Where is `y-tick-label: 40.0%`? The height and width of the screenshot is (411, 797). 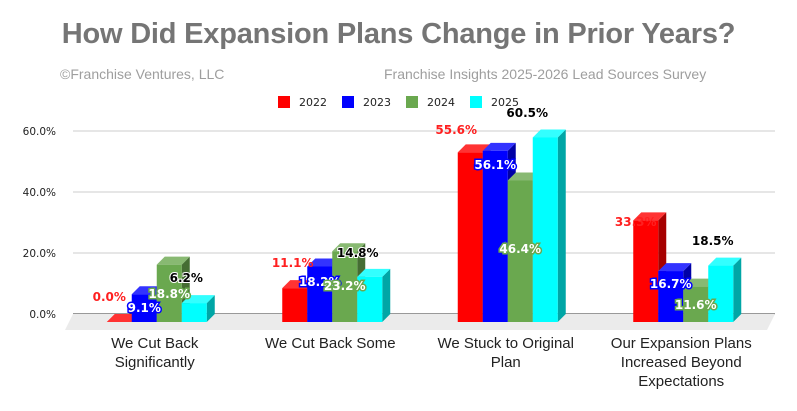 y-tick-label: 40.0% is located at coordinates (39, 193).